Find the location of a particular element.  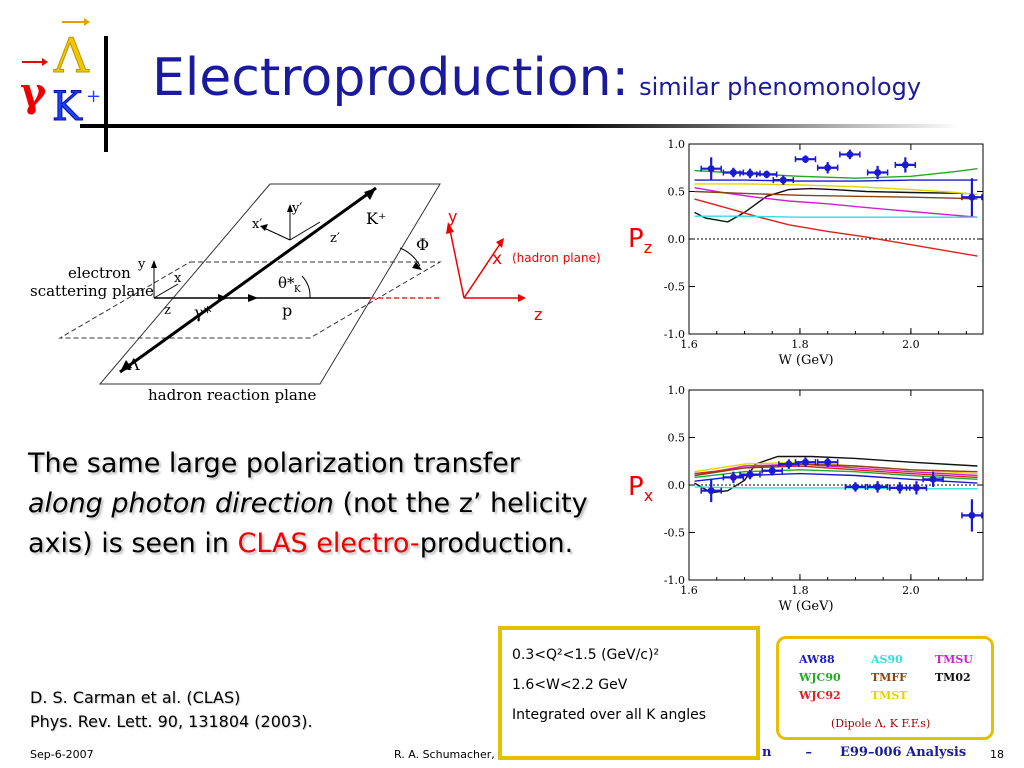

slide-title-main: Electroproduction: is located at coordinates (391, 78).